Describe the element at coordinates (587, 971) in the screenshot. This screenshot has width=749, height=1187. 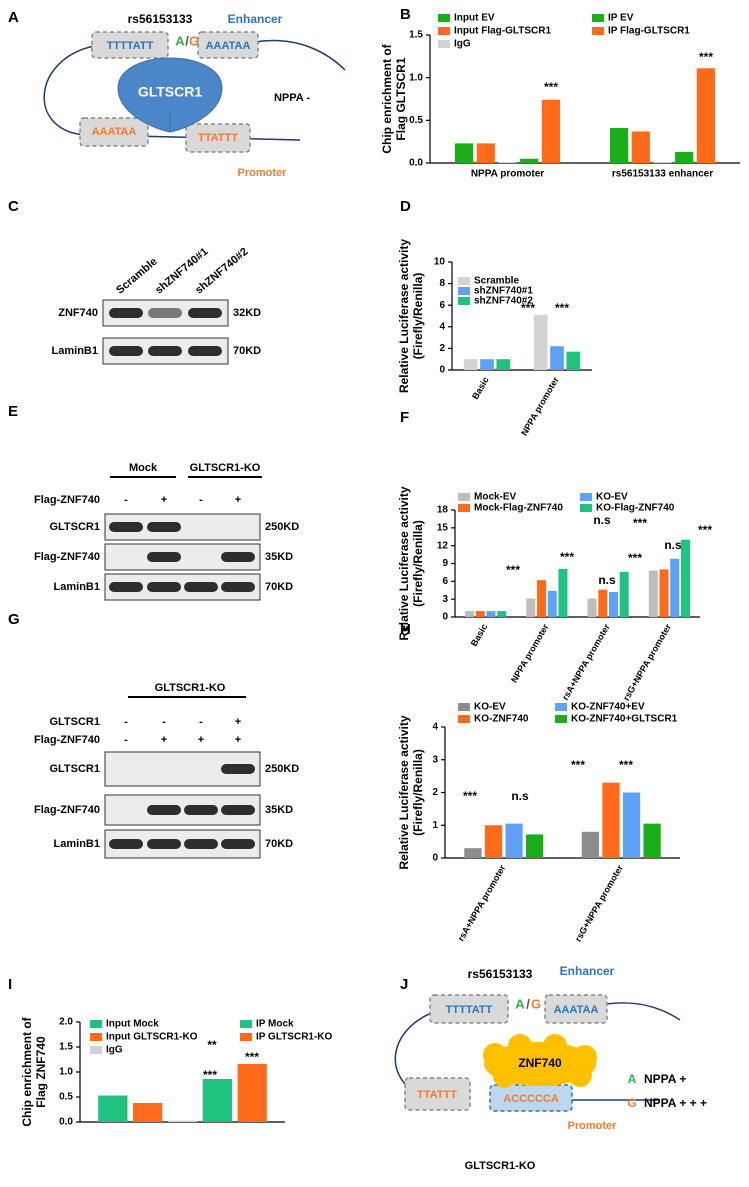
I see `label: Enhancer` at that location.